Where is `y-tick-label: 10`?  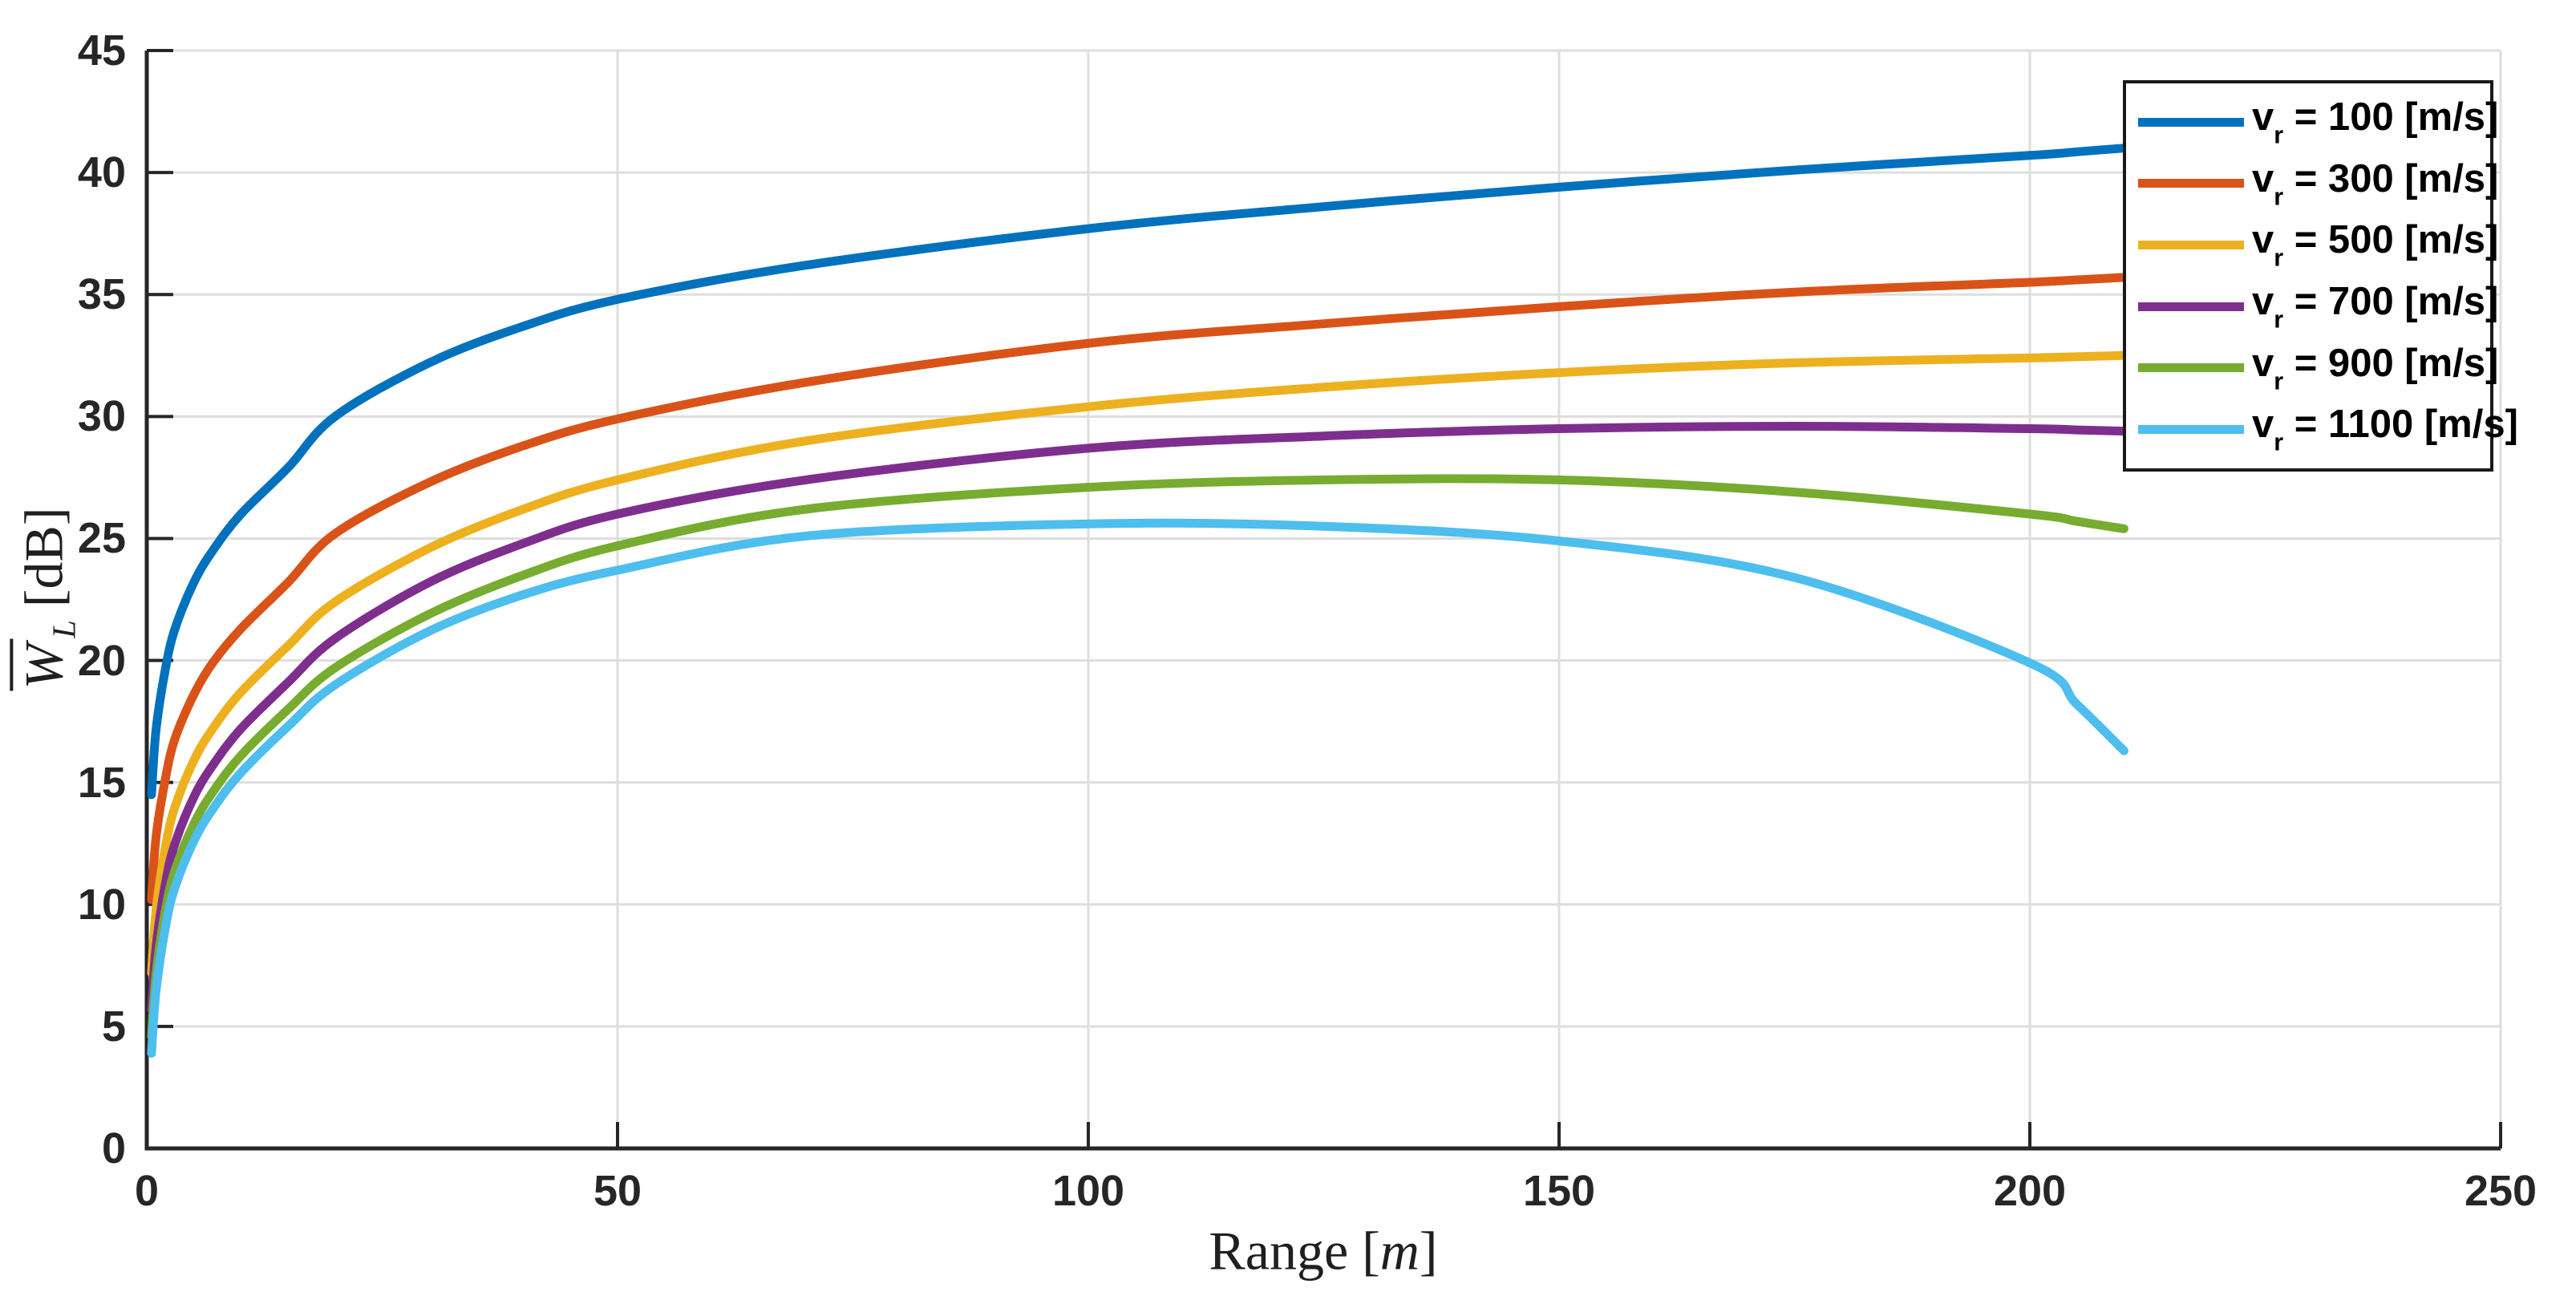 y-tick-label: 10 is located at coordinates (101, 904).